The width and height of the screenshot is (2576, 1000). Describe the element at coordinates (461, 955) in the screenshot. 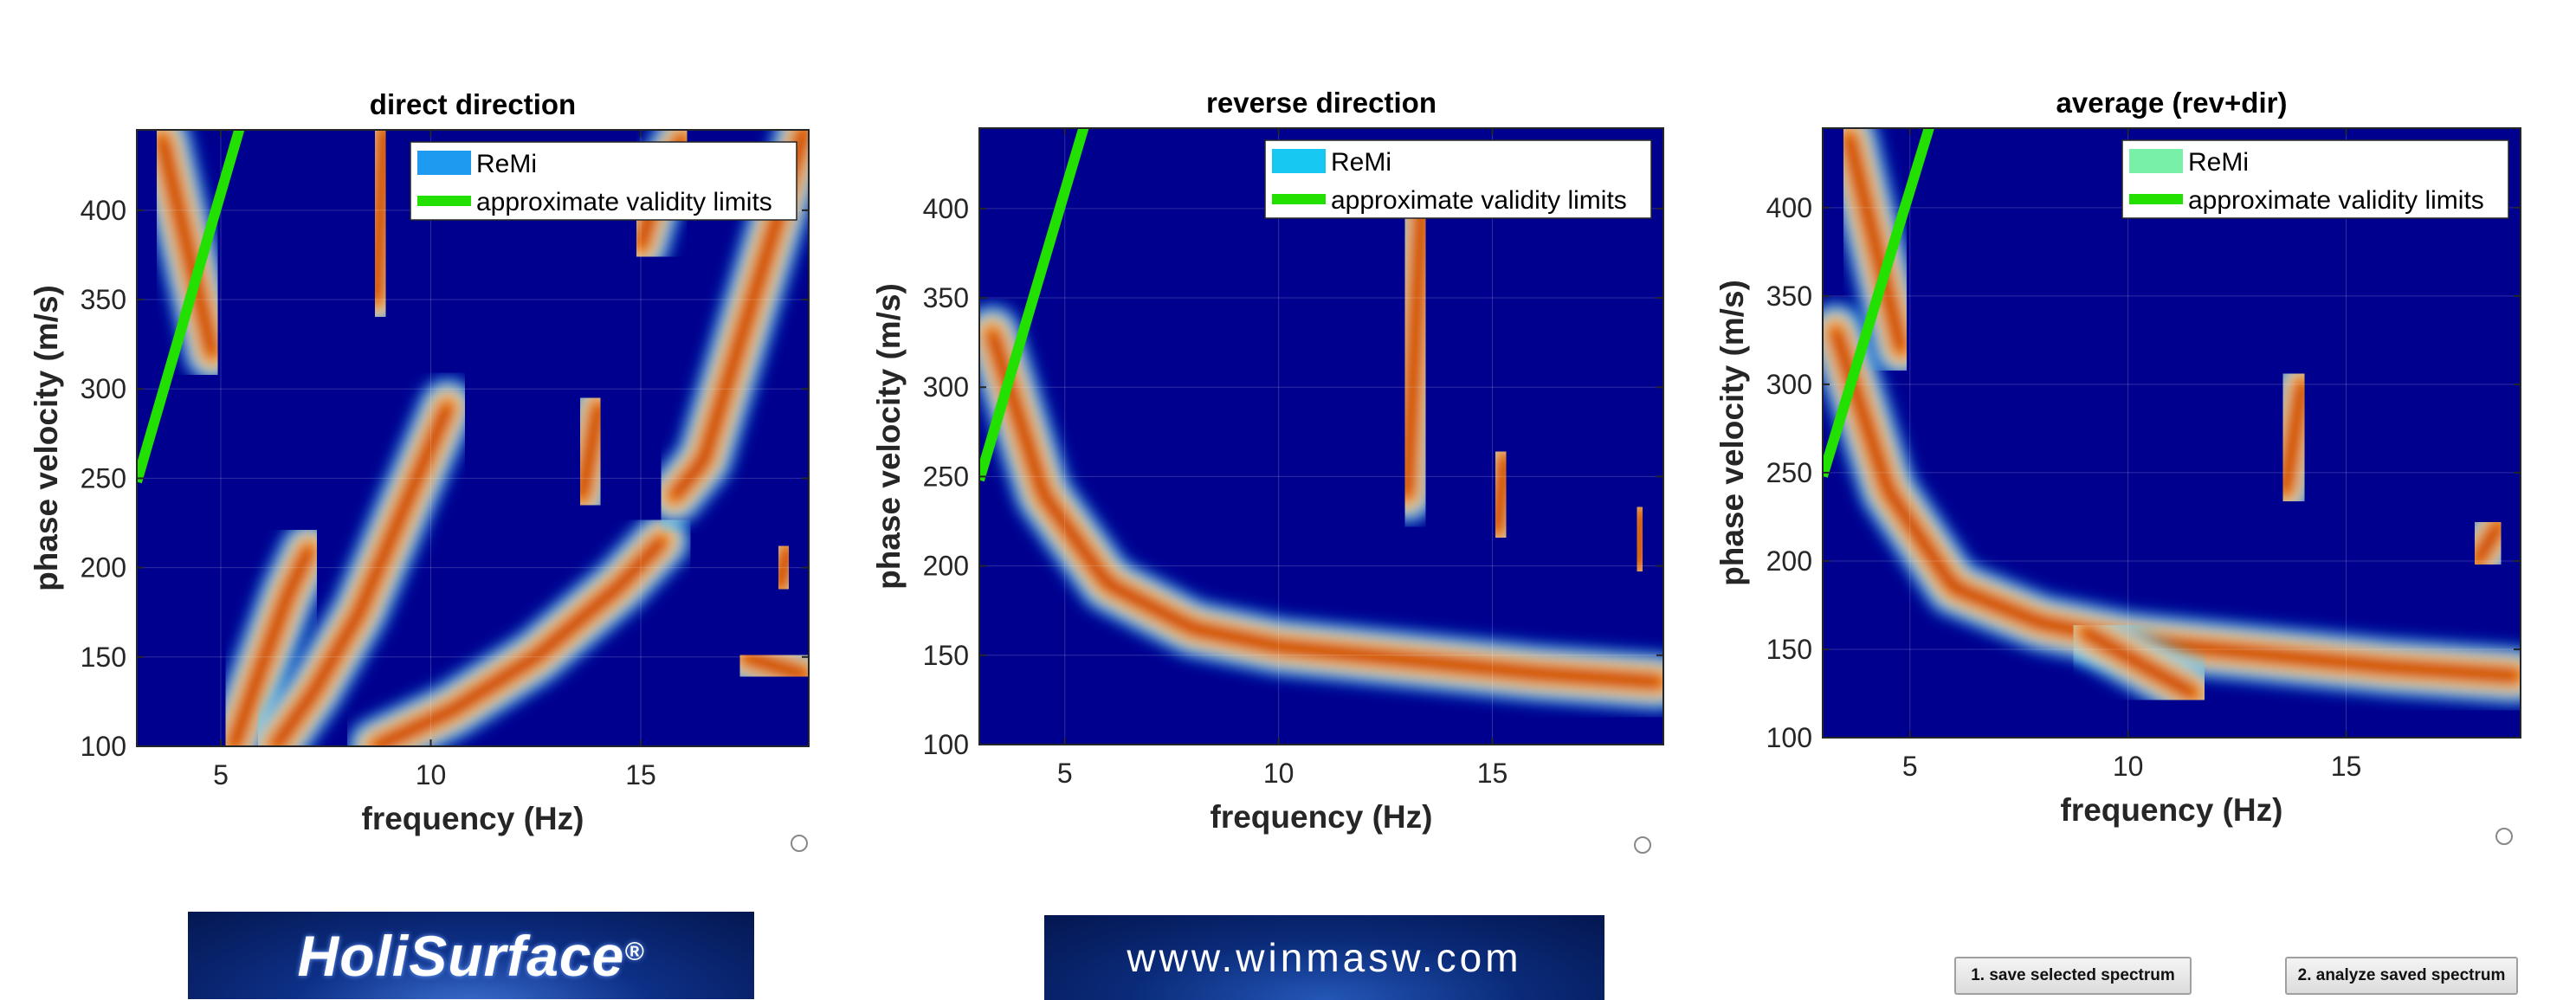

I see `holisurface-logo-text: HoliSurface` at that location.